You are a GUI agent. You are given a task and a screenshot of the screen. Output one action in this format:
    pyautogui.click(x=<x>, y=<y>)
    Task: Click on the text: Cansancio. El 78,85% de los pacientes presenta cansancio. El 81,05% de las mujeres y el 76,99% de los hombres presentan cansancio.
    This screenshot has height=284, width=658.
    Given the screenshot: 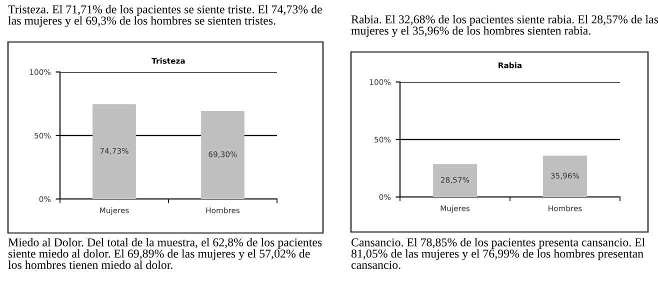 What is the action you would take?
    pyautogui.click(x=498, y=253)
    